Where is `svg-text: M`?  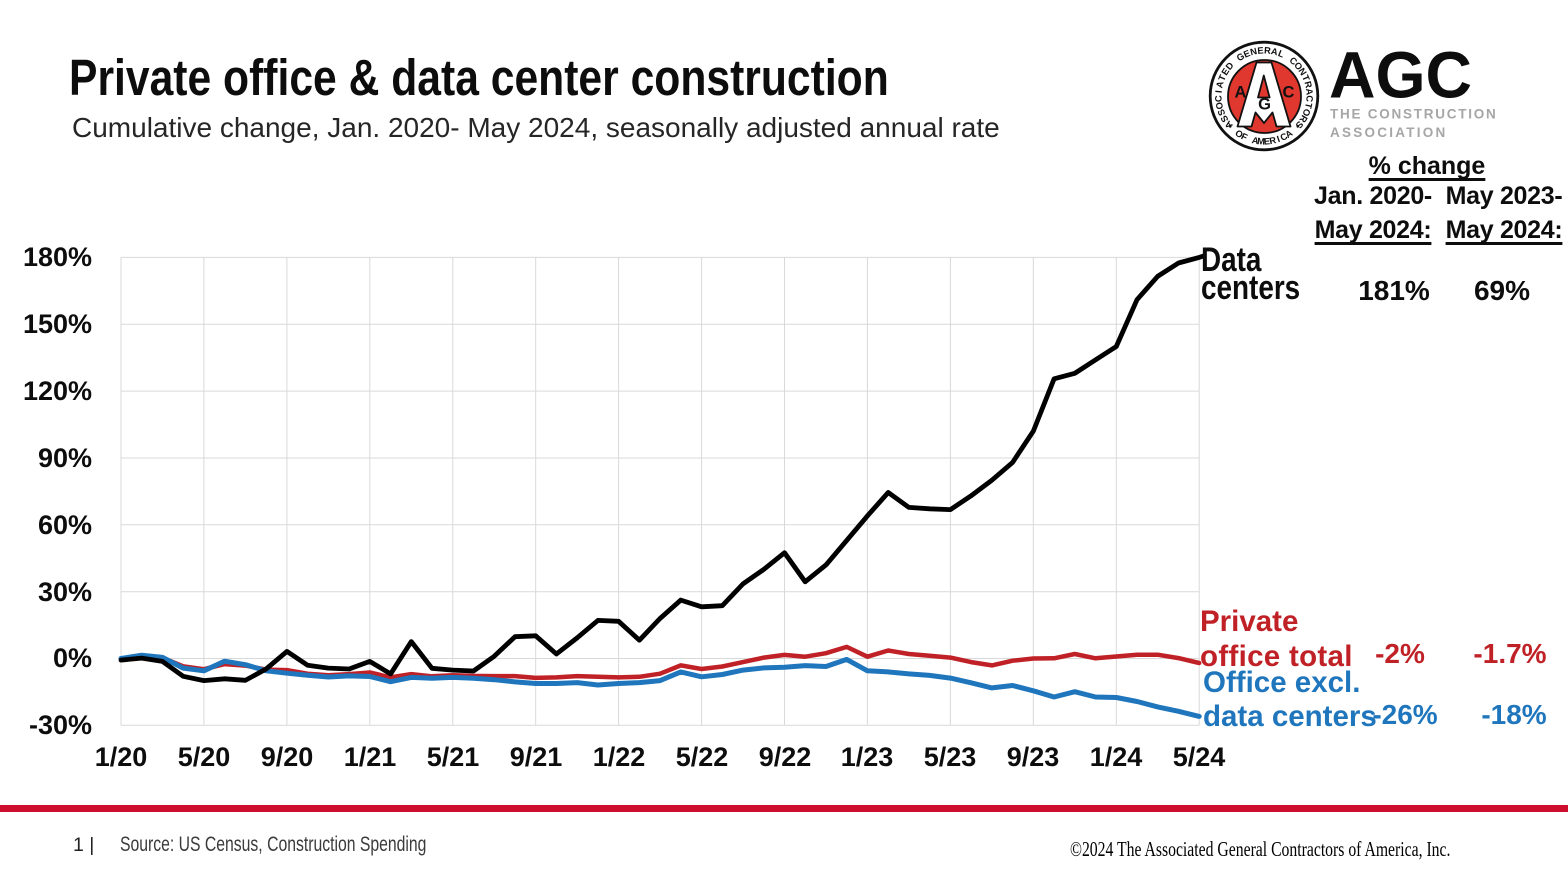 svg-text: M is located at coordinates (1261, 141).